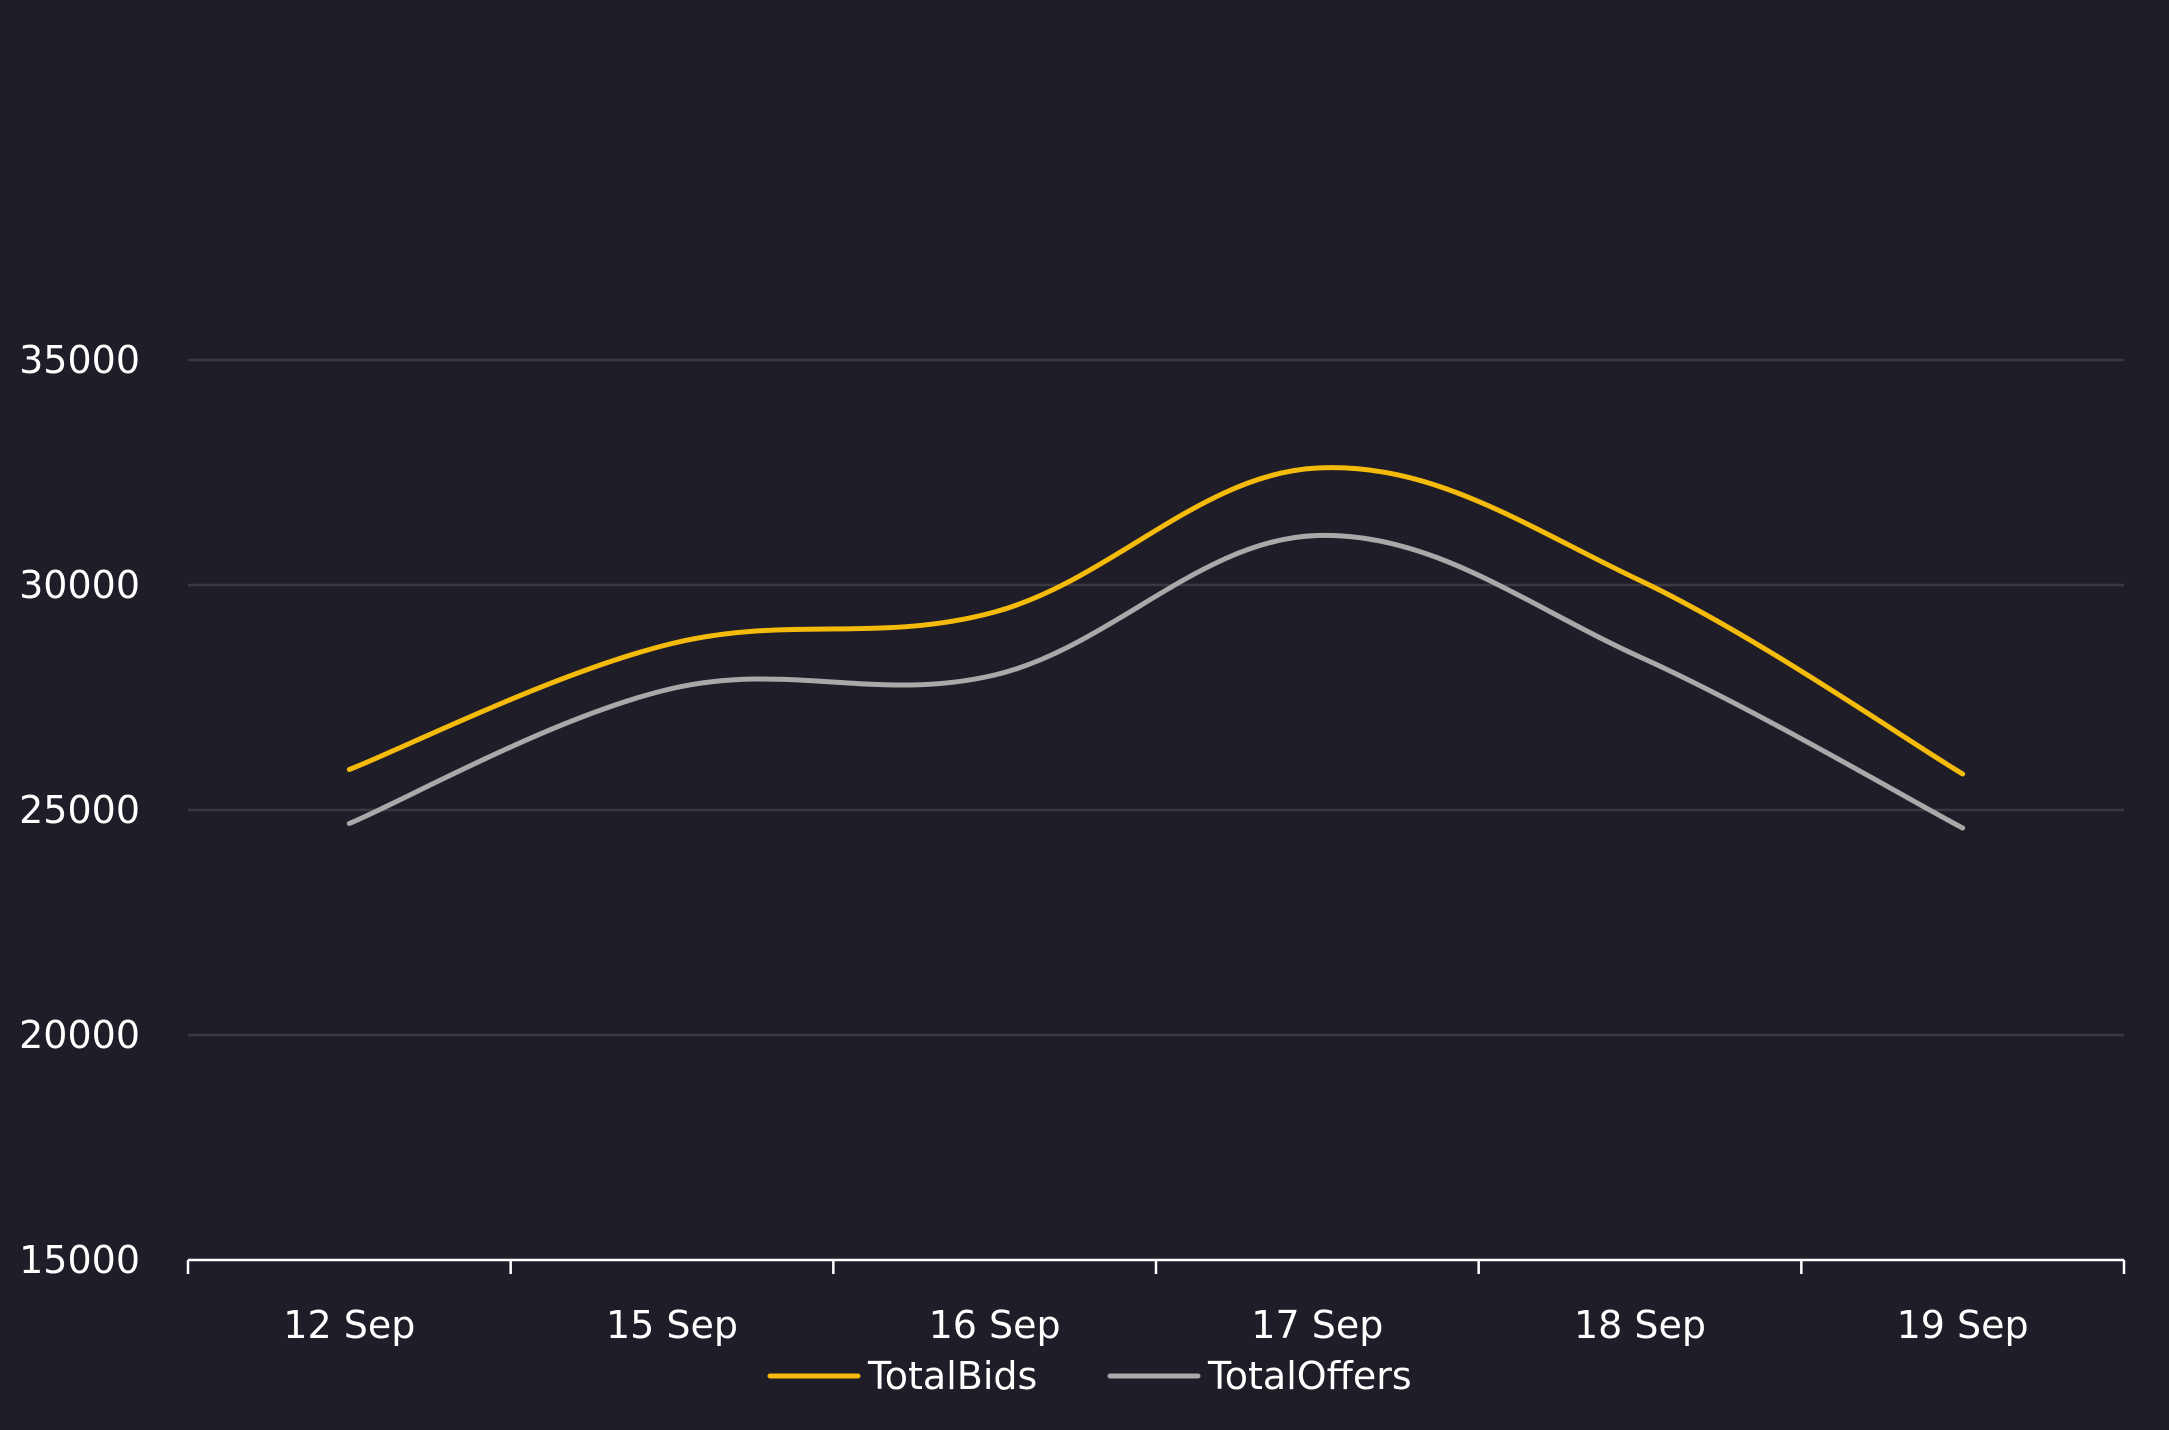 This screenshot has height=1430, width=2169. What do you see at coordinates (79, 585) in the screenshot?
I see `y-tick-label: 30000` at bounding box center [79, 585].